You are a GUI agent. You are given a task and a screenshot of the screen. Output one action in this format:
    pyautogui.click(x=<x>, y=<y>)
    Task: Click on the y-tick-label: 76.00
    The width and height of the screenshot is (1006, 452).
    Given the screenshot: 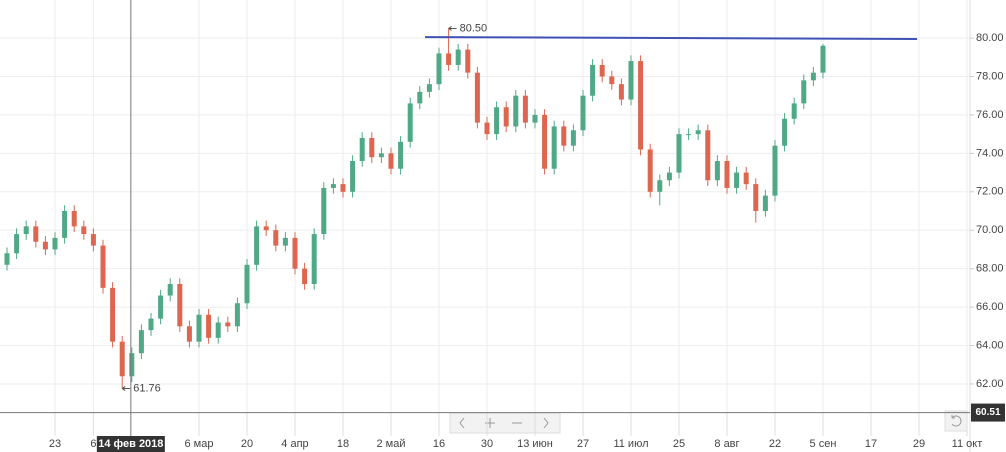 What is the action you would take?
    pyautogui.click(x=990, y=115)
    